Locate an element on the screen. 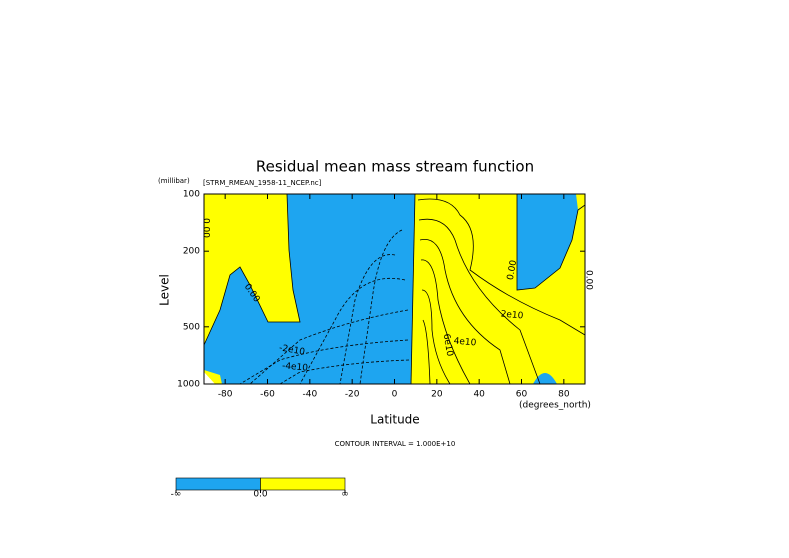  colorbar-label: -∞ is located at coordinates (176, 495).